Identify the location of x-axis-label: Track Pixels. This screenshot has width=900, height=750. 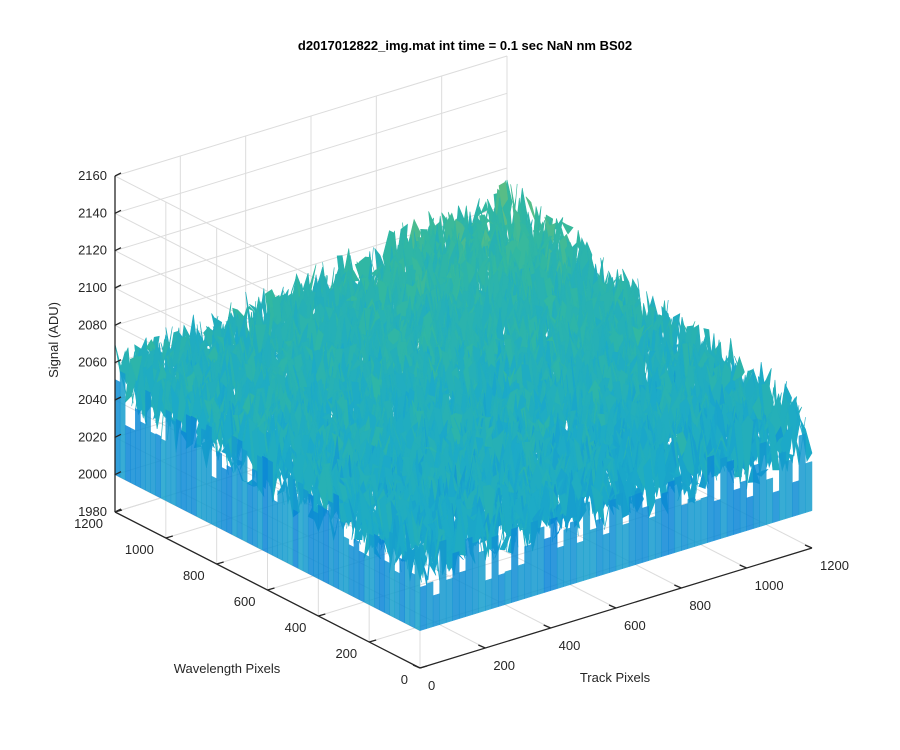
(615, 677).